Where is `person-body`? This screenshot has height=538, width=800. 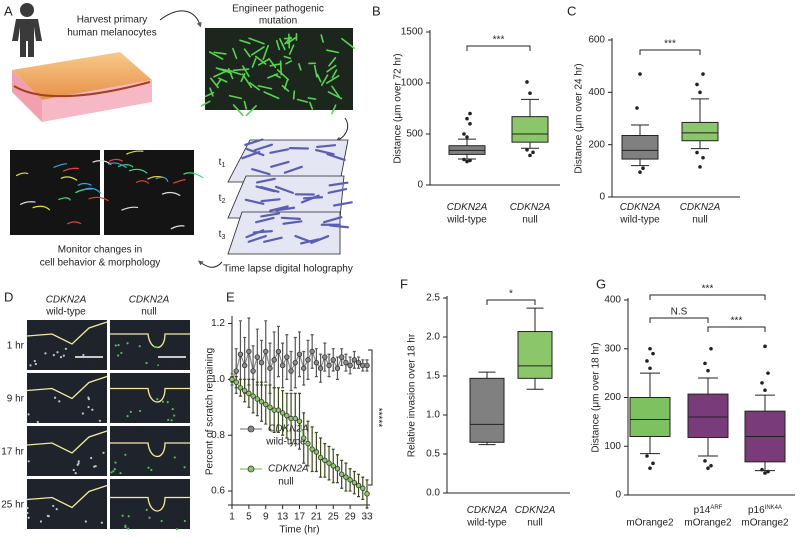 person-body is located at coordinates (27, 38).